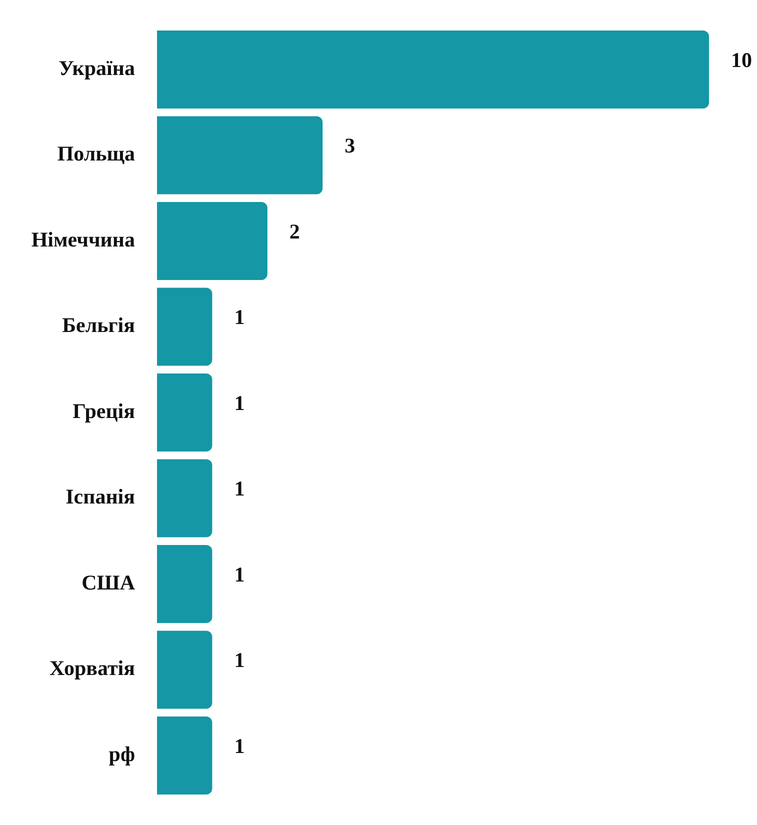 Image resolution: width=757 pixels, height=825 pixels. I want to click on y-tick-label: Іспанія, so click(100, 496).